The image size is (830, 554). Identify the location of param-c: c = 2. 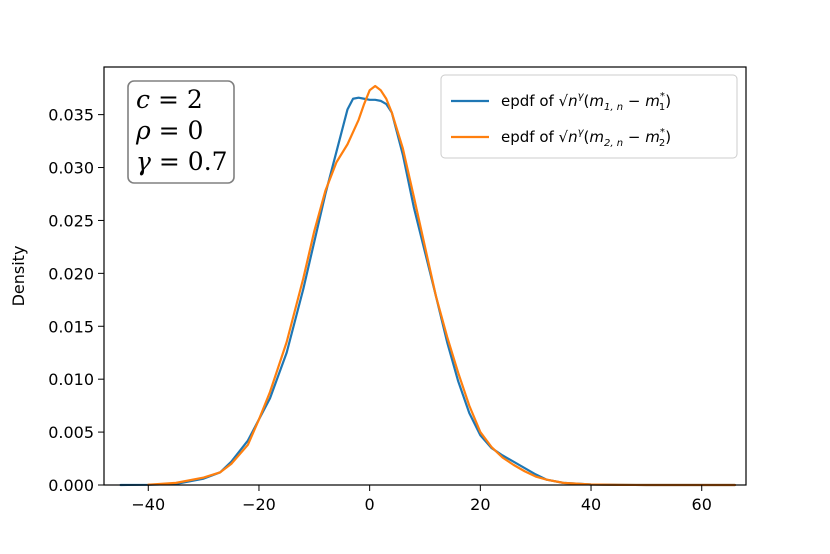
(169, 99).